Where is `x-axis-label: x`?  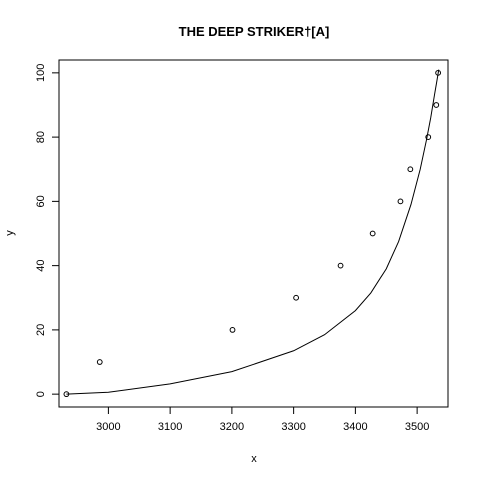
x-axis-label: x is located at coordinates (254, 459).